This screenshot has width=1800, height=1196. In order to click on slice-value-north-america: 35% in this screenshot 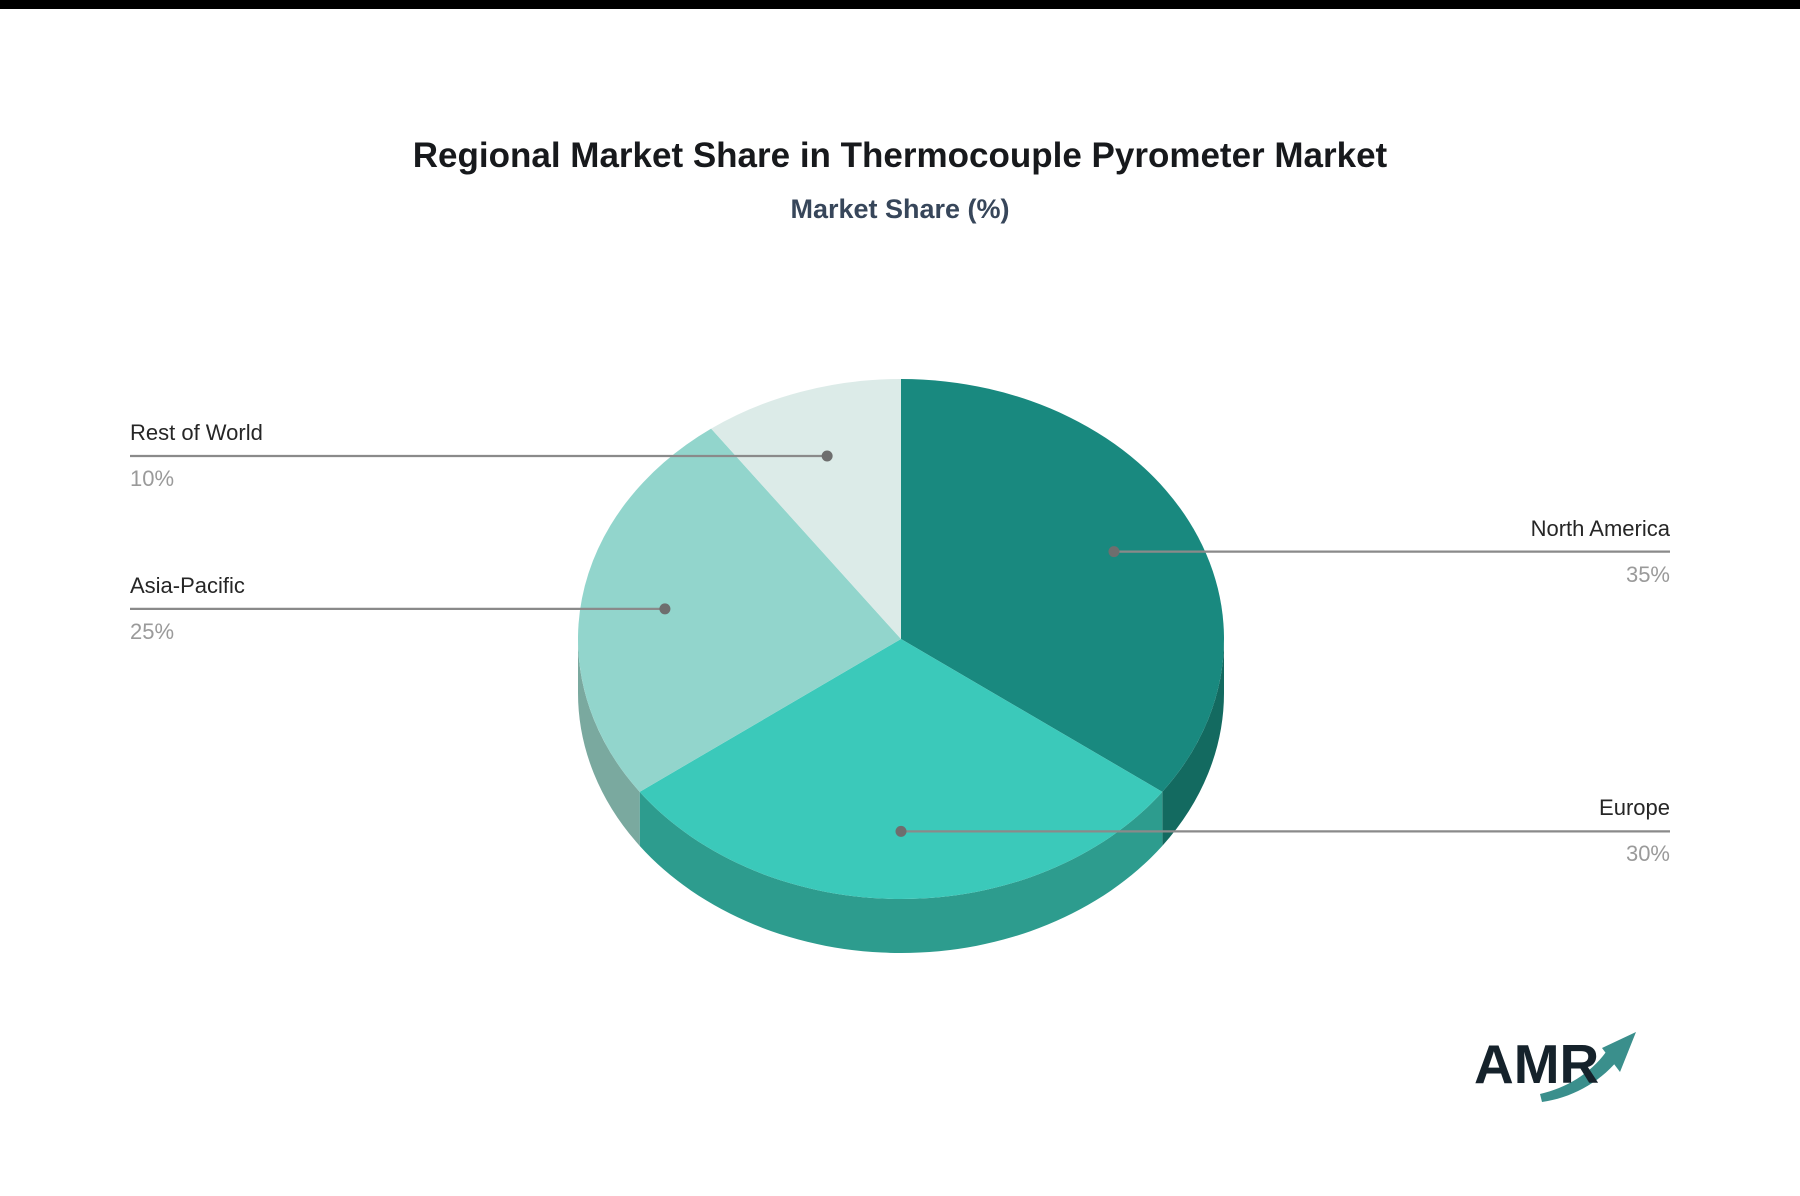, I will do `click(1647, 574)`.